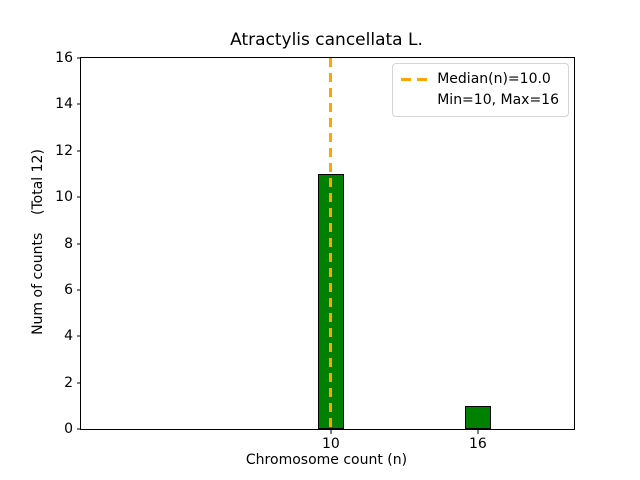  What do you see at coordinates (68, 382) in the screenshot?
I see `y-tick-label: 2` at bounding box center [68, 382].